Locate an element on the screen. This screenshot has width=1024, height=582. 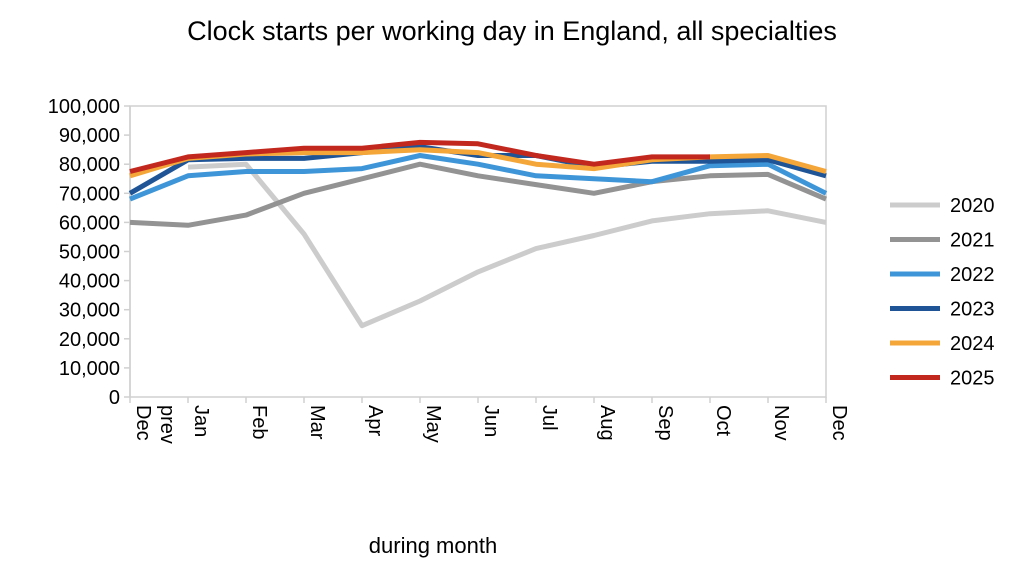
x-tick-label: Feb is located at coordinates (259, 422).